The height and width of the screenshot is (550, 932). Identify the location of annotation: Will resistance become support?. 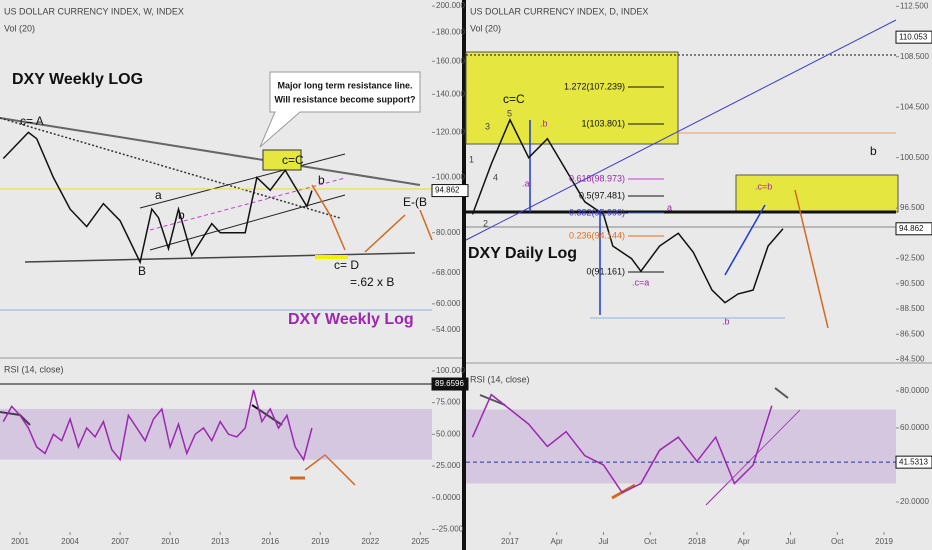
(345, 99).